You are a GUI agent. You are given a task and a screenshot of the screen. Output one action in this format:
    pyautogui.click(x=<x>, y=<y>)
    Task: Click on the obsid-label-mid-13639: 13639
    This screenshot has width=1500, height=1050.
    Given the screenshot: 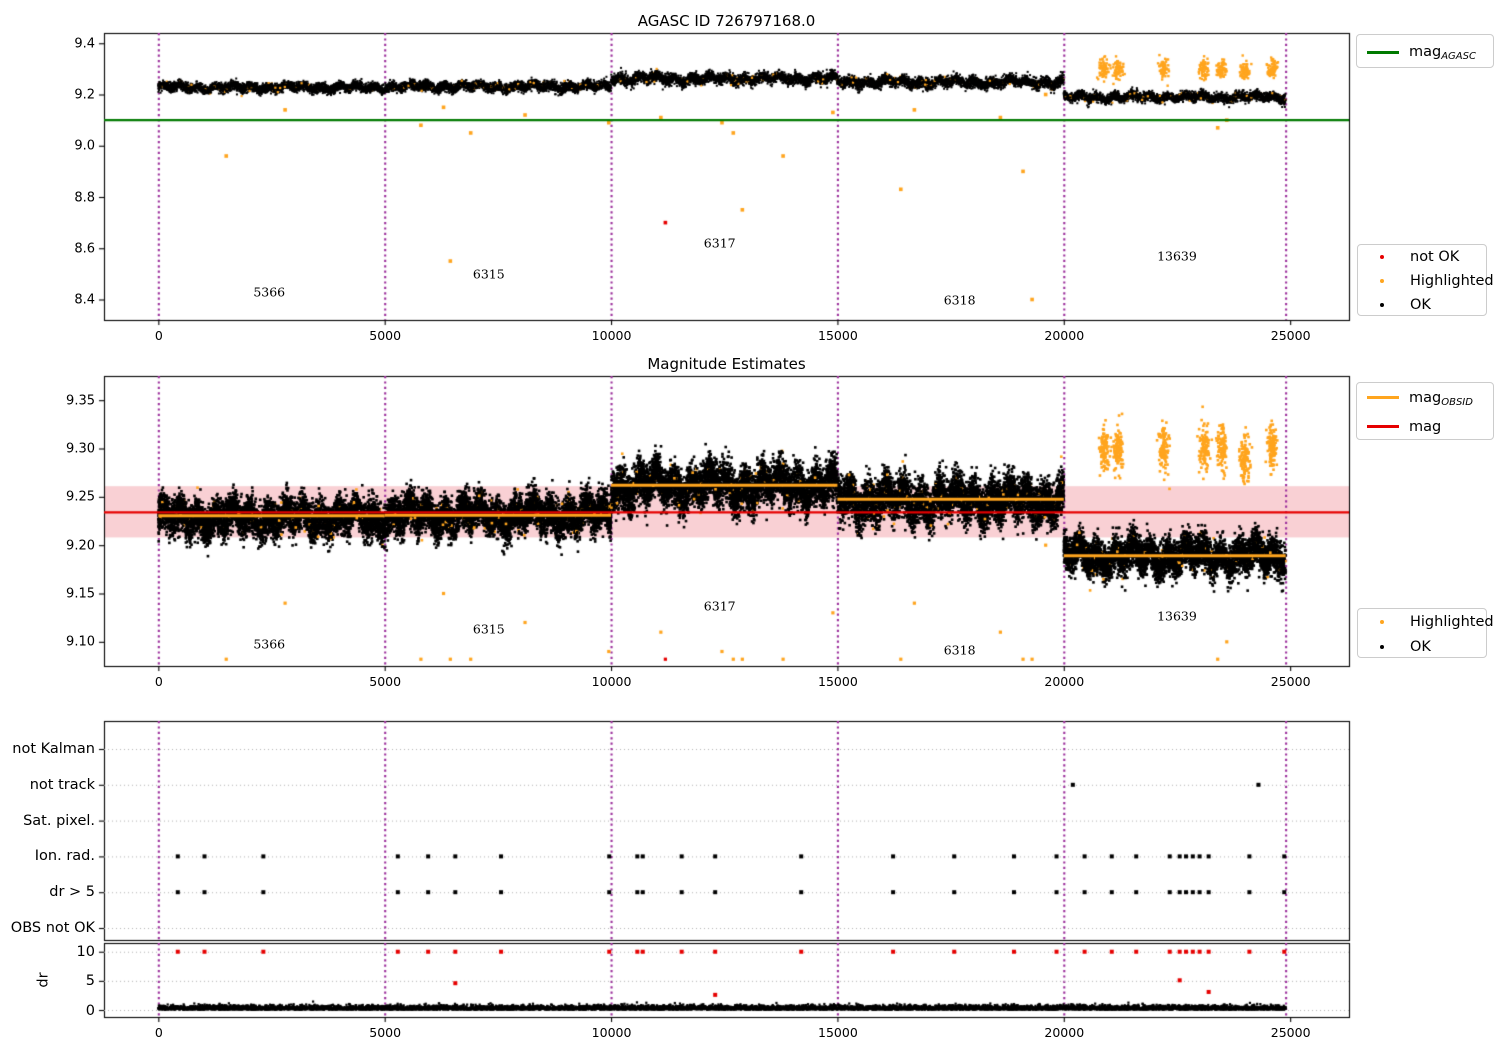 What is the action you would take?
    pyautogui.click(x=1177, y=616)
    